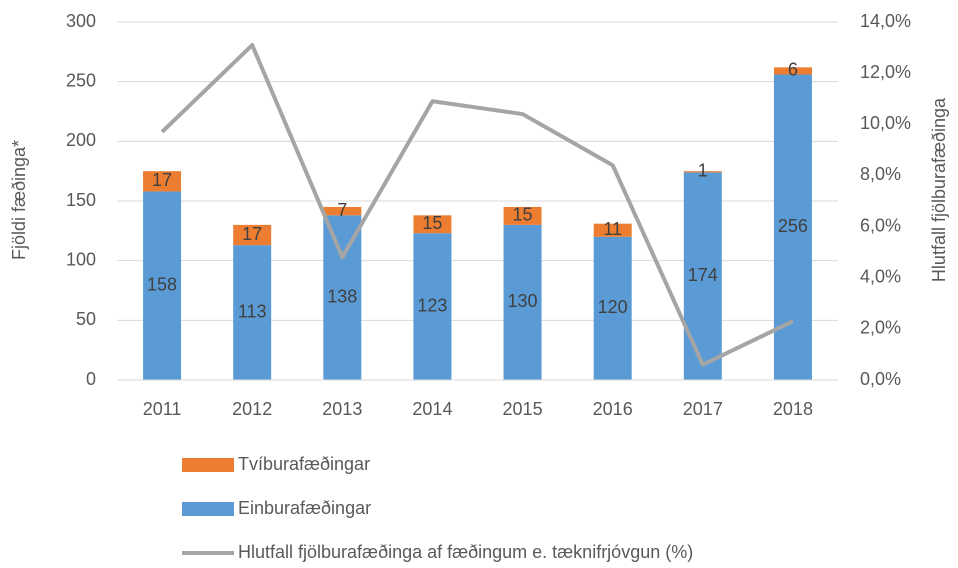 The height and width of the screenshot is (568, 958). What do you see at coordinates (613, 409) in the screenshot?
I see `x-tick-label: 2016` at bounding box center [613, 409].